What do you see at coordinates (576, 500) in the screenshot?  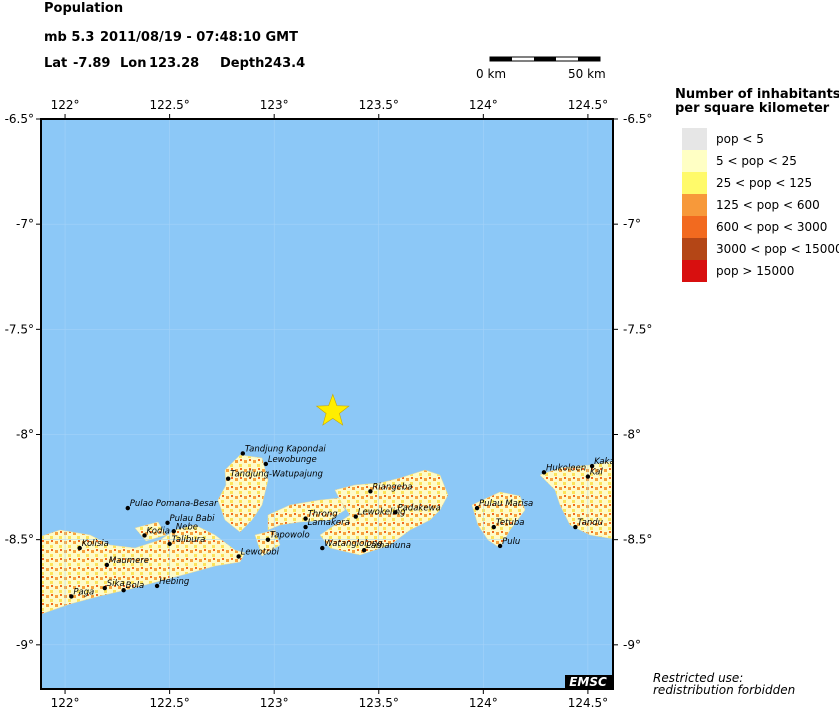 I see `alor` at bounding box center [576, 500].